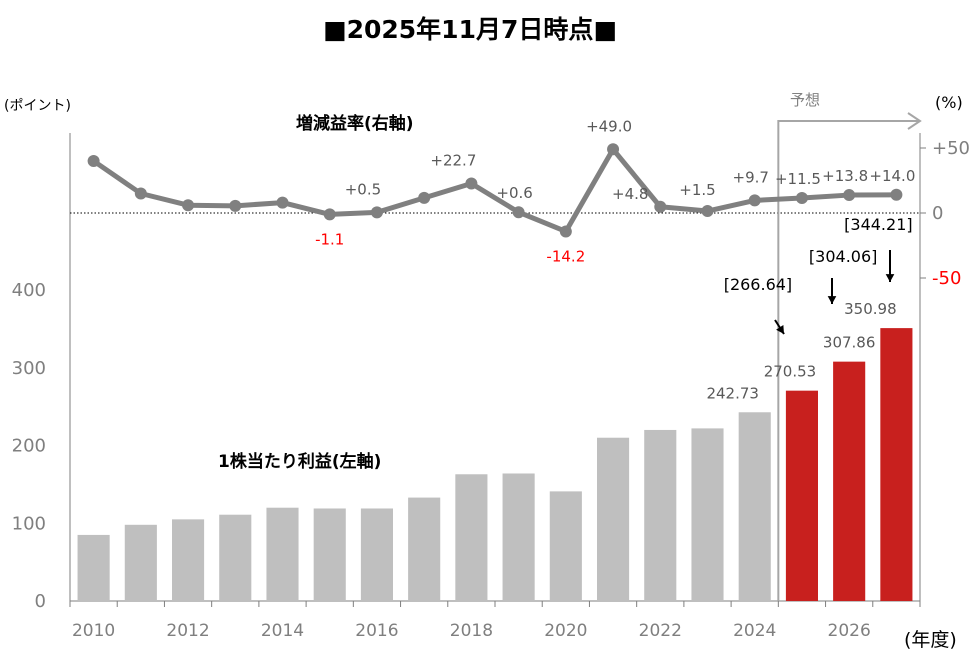  Describe the element at coordinates (697, 190) in the screenshot. I see `value-label: +1.5` at that location.